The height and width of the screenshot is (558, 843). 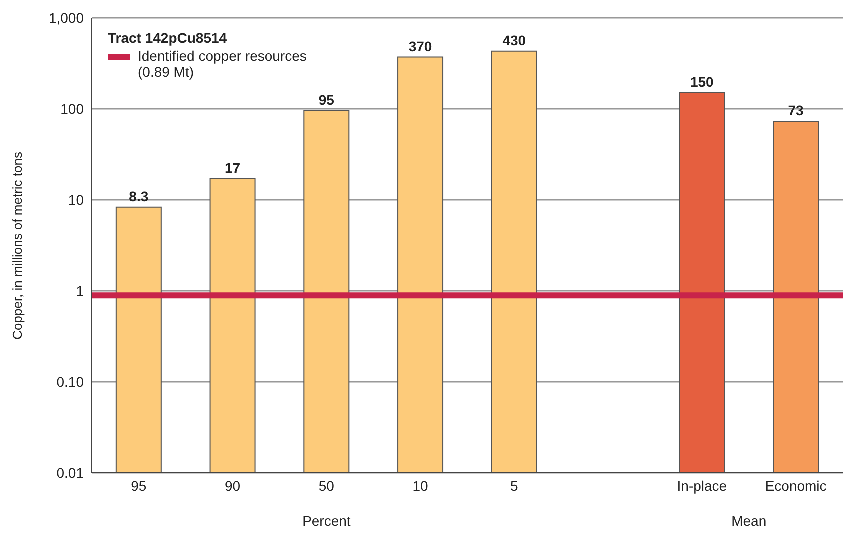 I want to click on data-label: 430, so click(x=514, y=40).